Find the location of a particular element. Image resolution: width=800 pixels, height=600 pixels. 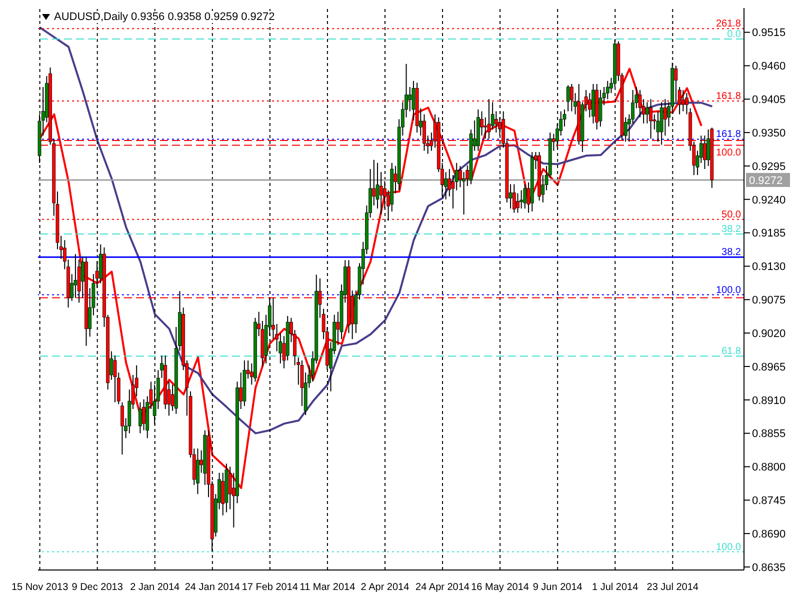

x-tick-label: 24 Apr 2014 is located at coordinates (443, 587).